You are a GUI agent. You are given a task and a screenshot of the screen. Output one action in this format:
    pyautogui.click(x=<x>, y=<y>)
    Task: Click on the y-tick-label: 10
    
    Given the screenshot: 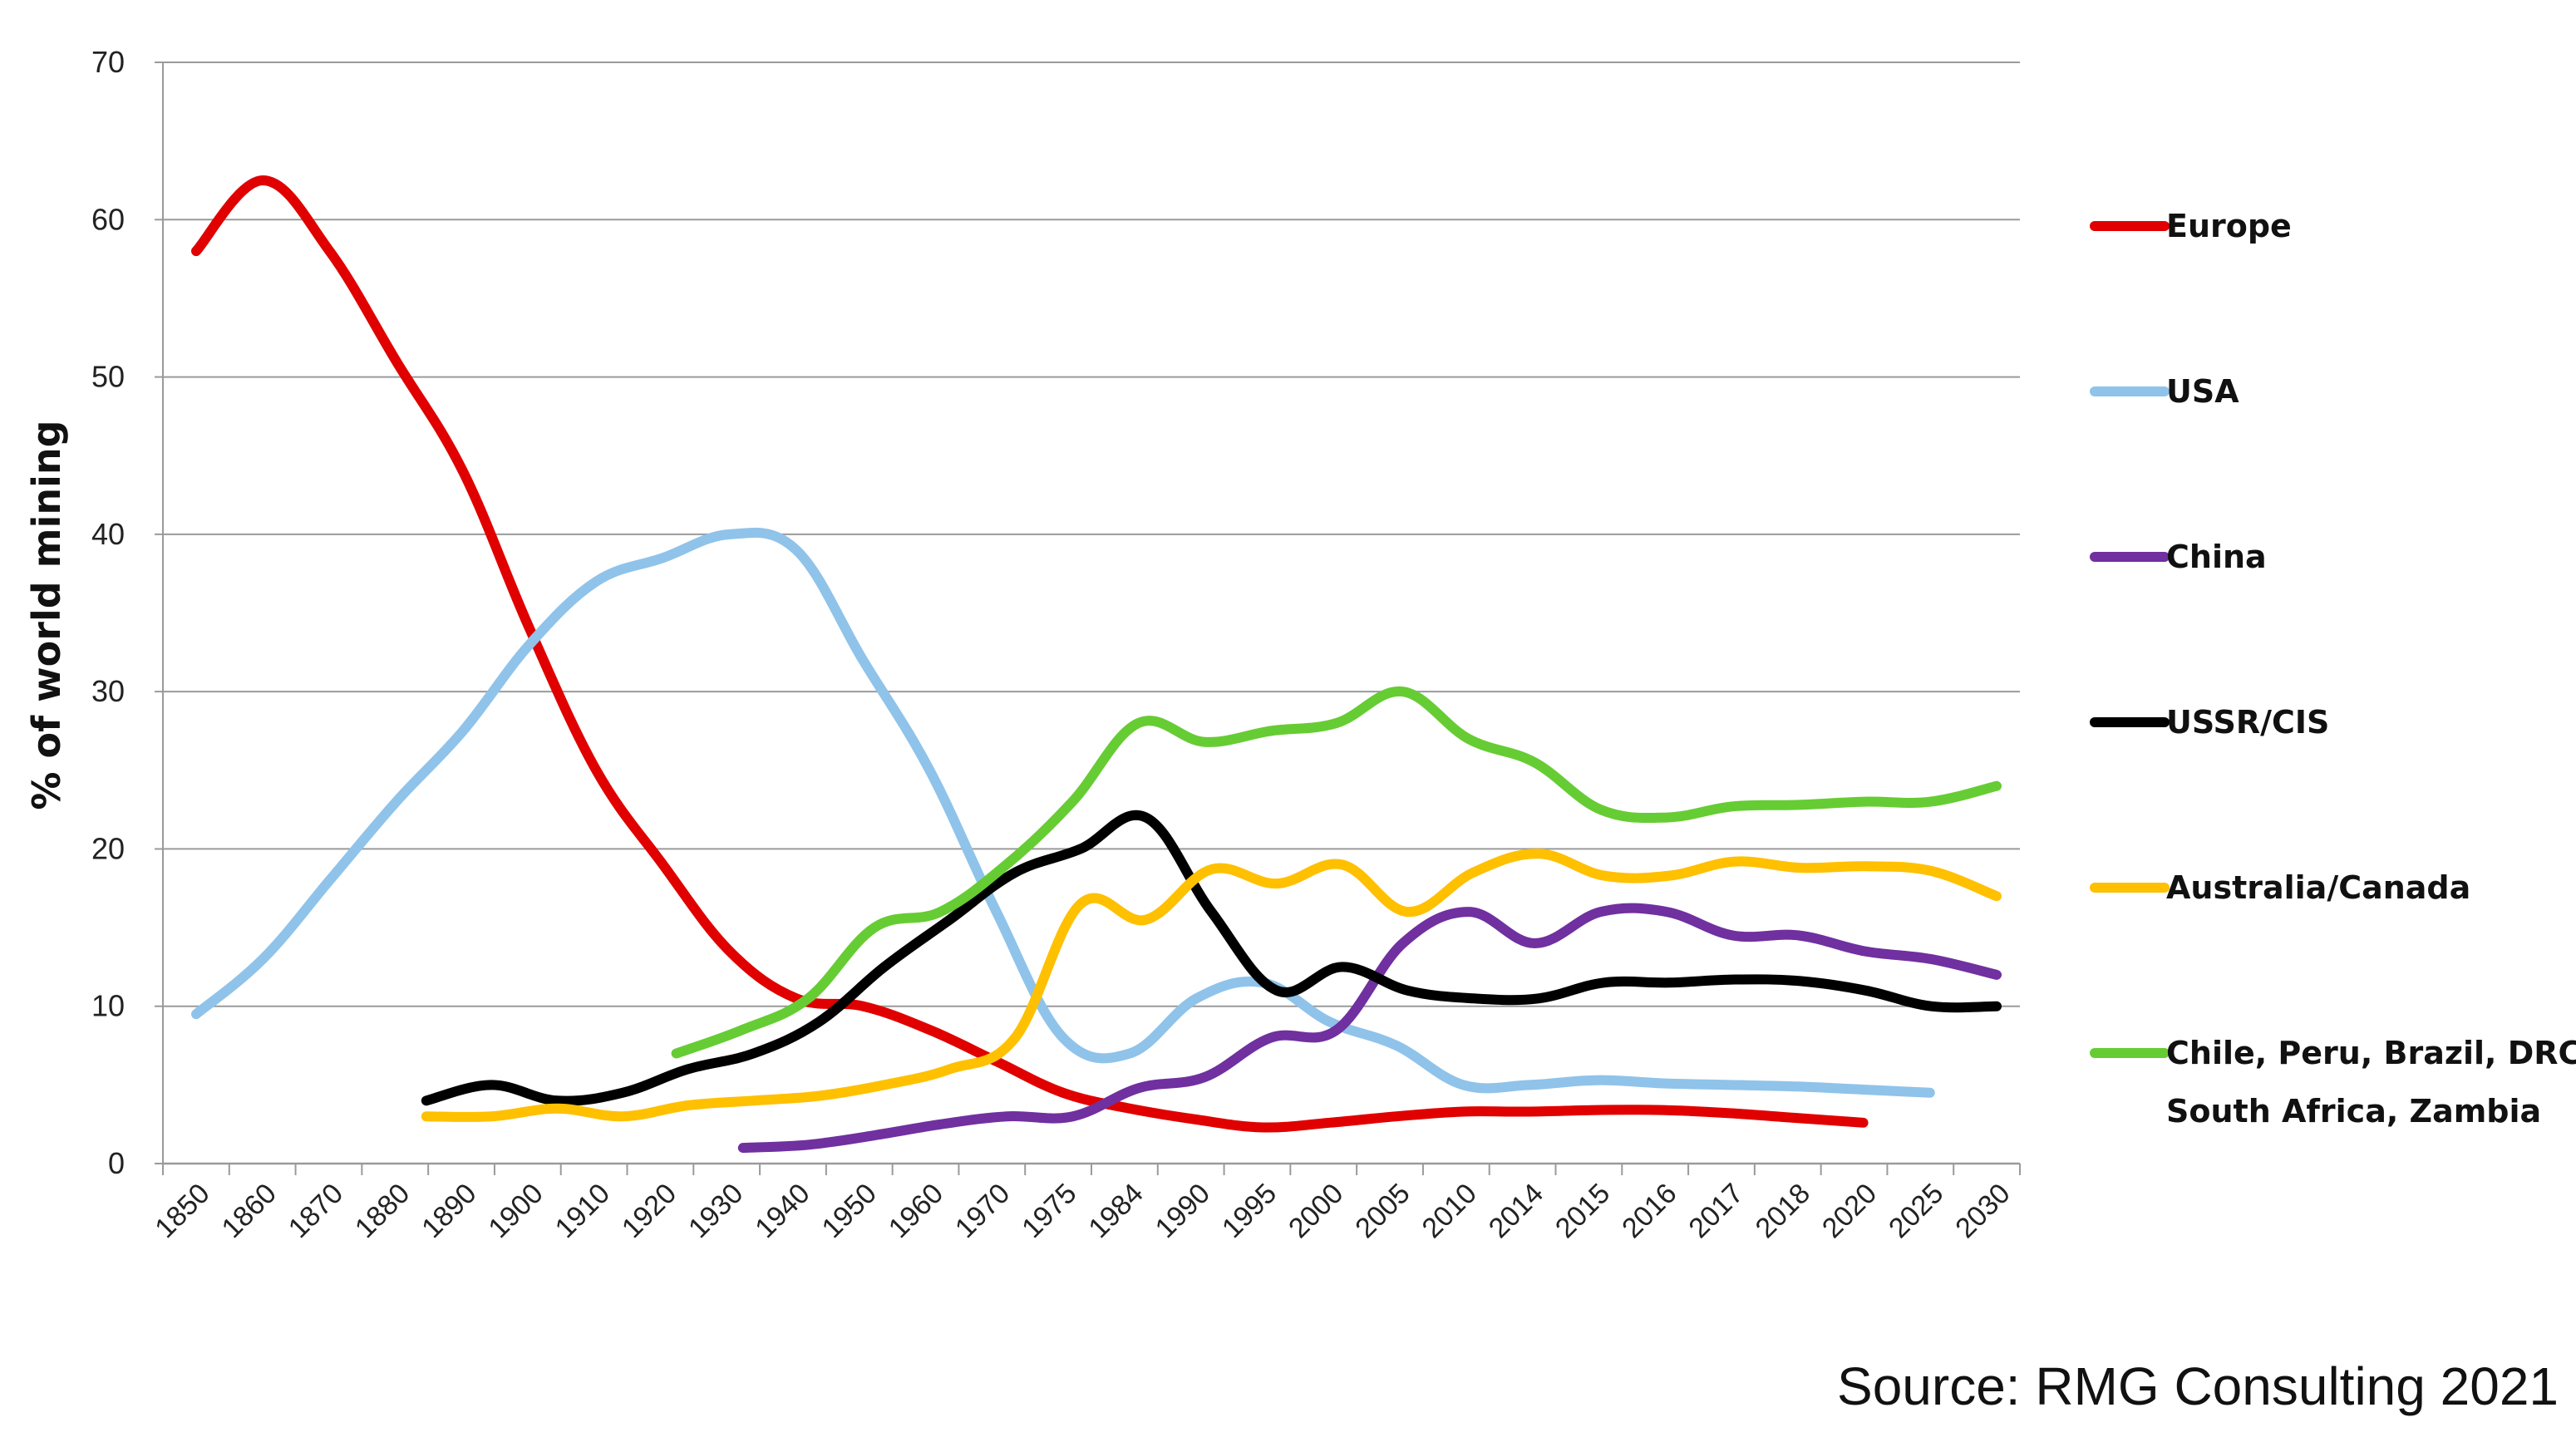 What is the action you would take?
    pyautogui.click(x=108, y=1006)
    